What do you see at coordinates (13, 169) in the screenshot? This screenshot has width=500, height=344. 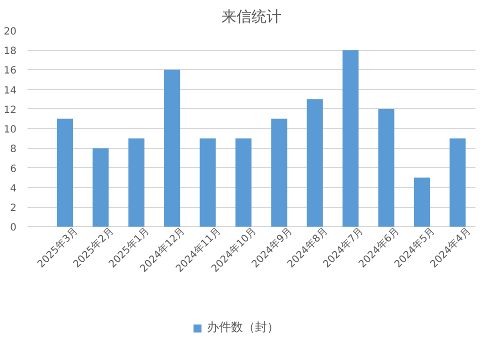 I see `y-tick-label: 6` at bounding box center [13, 169].